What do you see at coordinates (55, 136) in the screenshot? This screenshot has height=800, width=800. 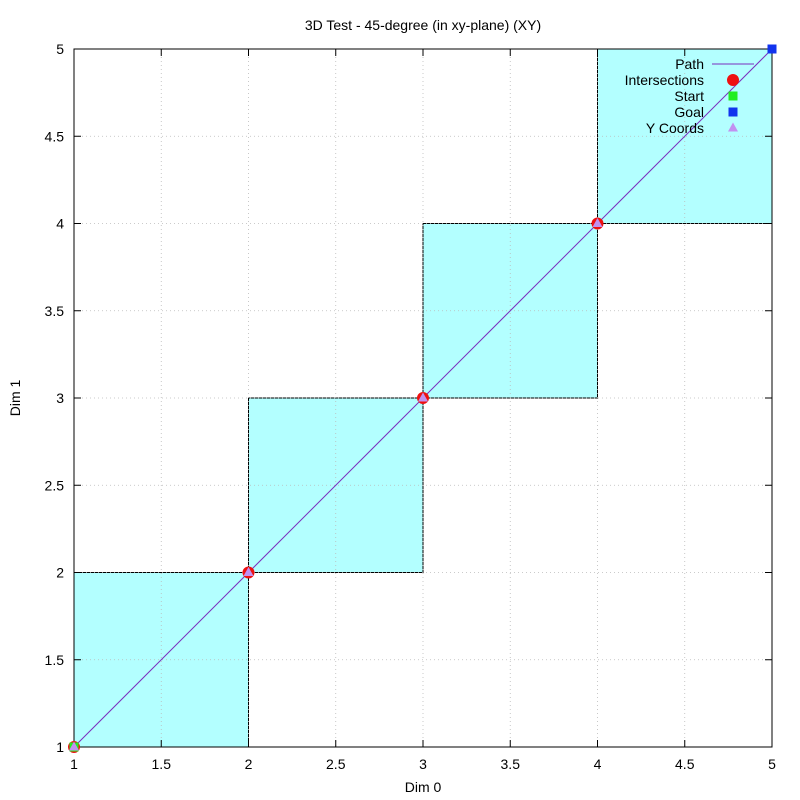 I see `y-tick-label: 4.5` at bounding box center [55, 136].